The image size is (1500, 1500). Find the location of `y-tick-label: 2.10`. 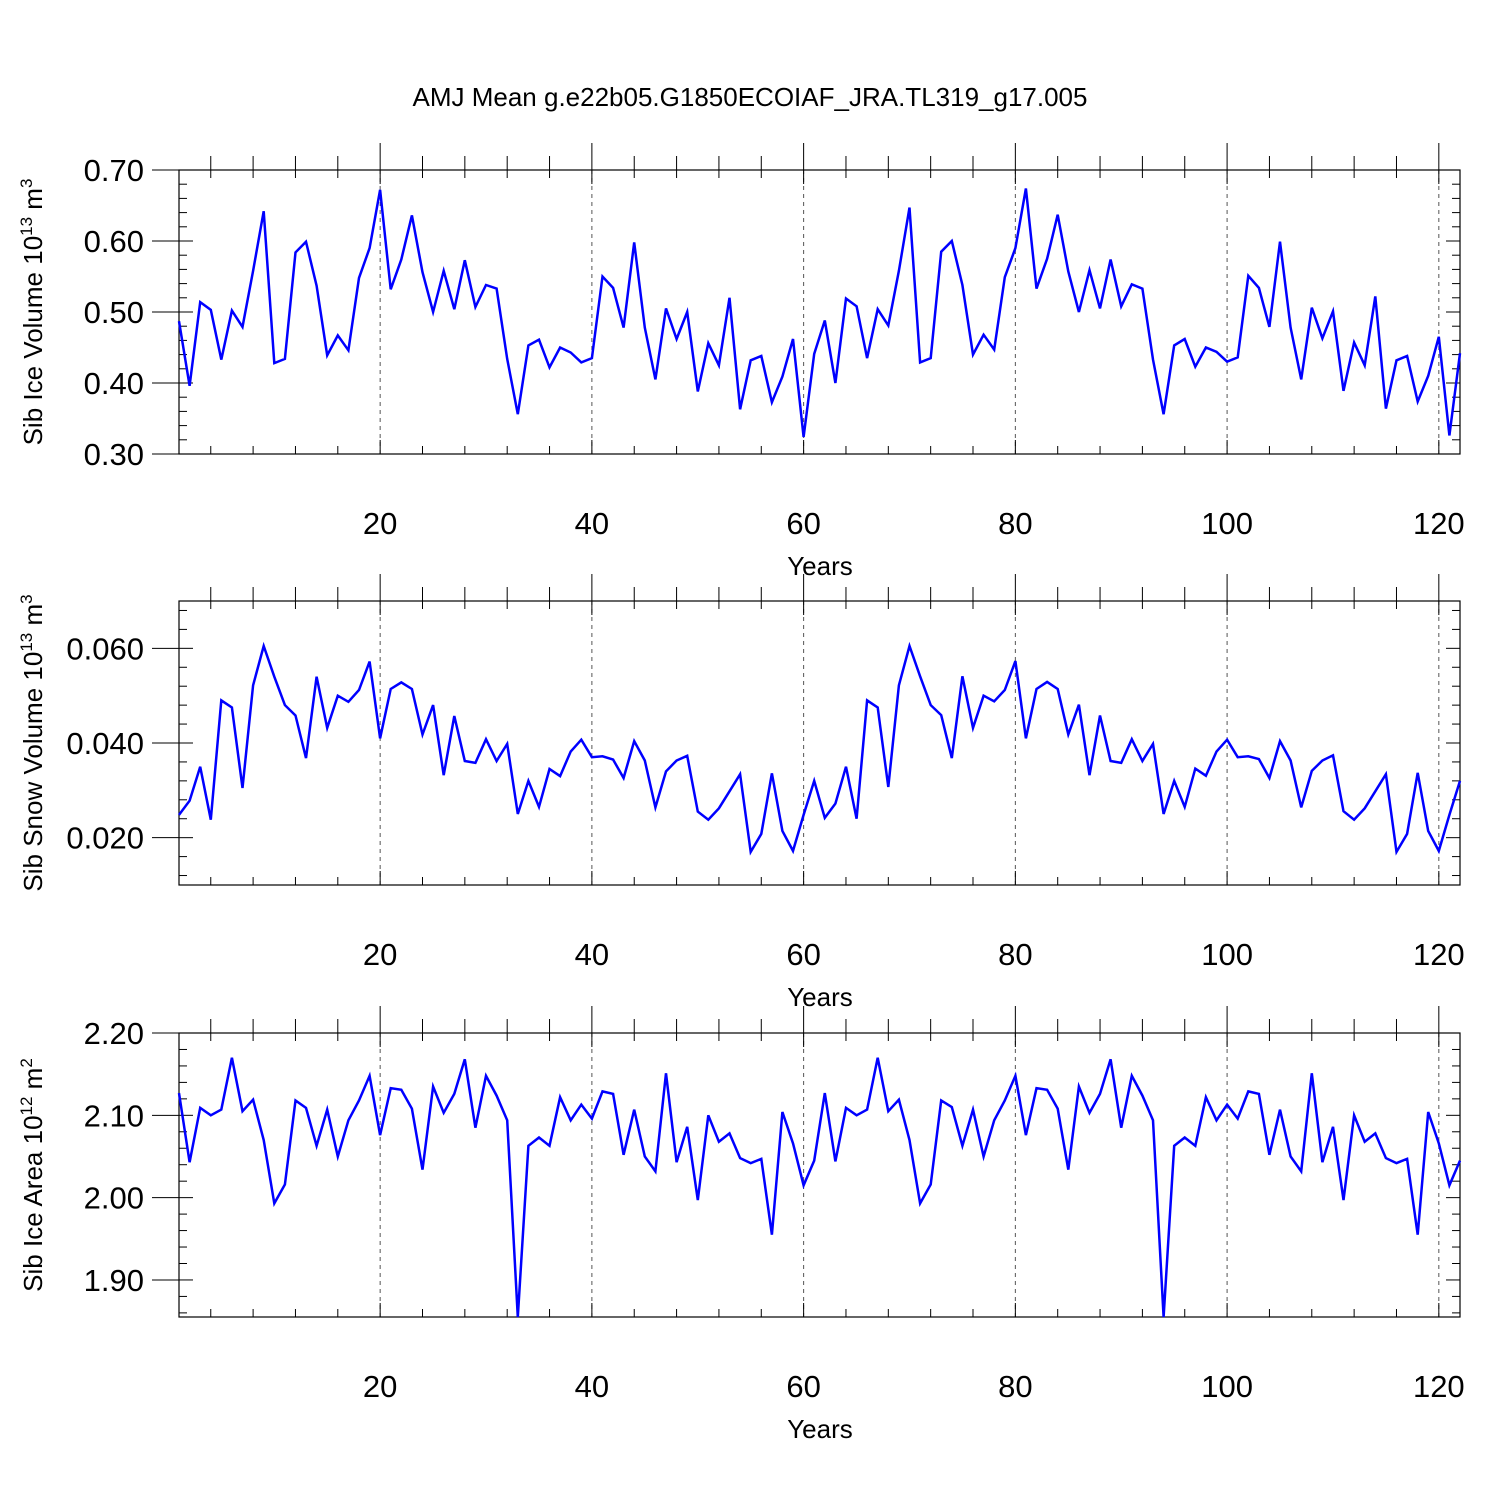

y-tick-label: 2.10 is located at coordinates (114, 1115).